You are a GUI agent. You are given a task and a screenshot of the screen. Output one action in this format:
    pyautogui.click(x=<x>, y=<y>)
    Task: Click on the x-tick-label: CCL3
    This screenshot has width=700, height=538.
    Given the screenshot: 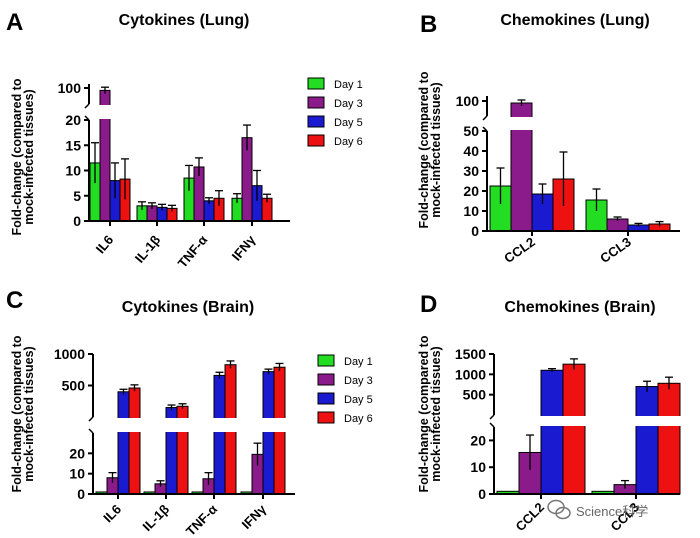 What is the action you would take?
    pyautogui.click(x=615, y=250)
    